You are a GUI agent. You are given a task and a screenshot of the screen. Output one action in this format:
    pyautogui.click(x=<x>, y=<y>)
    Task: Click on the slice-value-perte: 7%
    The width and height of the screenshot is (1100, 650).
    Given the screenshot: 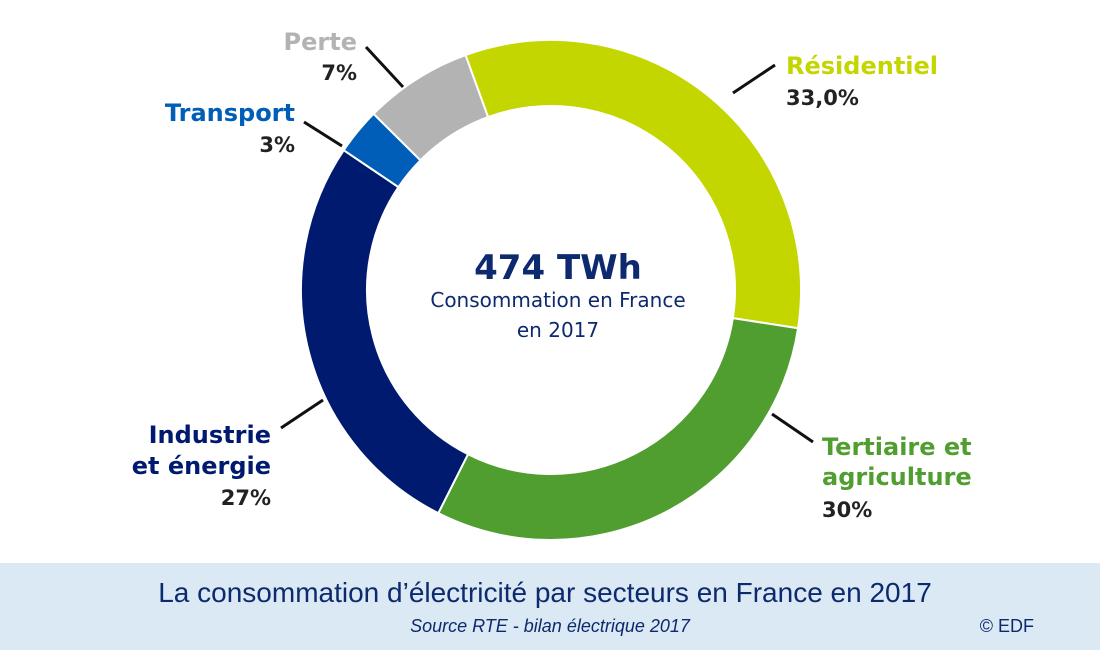 What is the action you would take?
    pyautogui.click(x=339, y=73)
    